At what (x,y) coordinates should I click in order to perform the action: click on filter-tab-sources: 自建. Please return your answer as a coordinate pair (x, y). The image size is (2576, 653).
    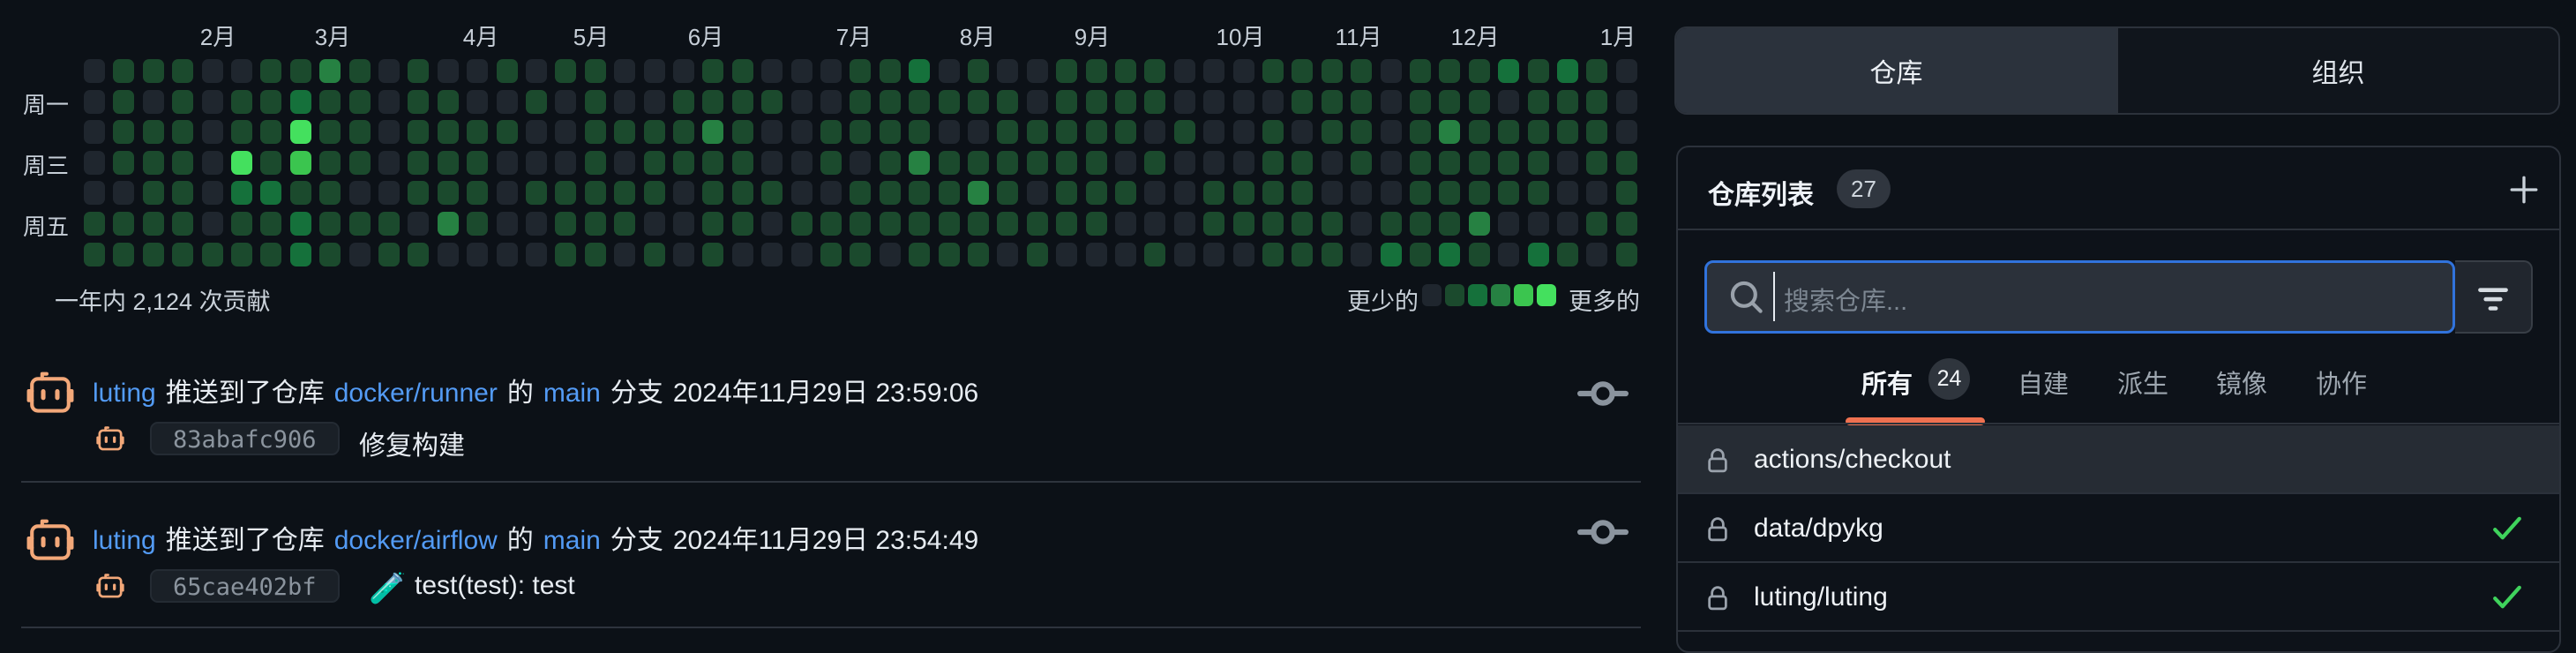
    Looking at the image, I should click on (2044, 385).